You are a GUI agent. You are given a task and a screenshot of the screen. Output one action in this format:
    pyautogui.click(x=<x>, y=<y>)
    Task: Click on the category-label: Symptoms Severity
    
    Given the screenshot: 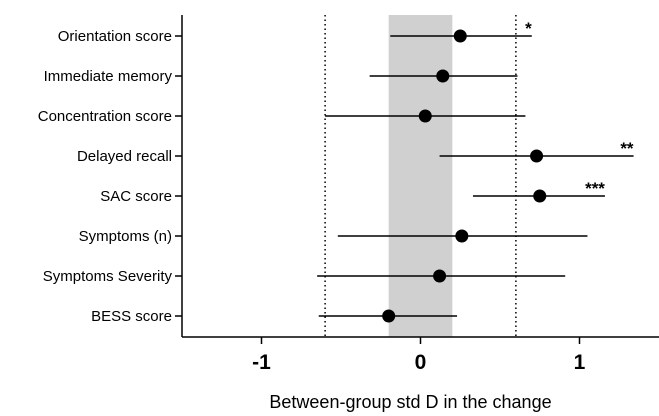 What is the action you would take?
    pyautogui.click(x=108, y=276)
    